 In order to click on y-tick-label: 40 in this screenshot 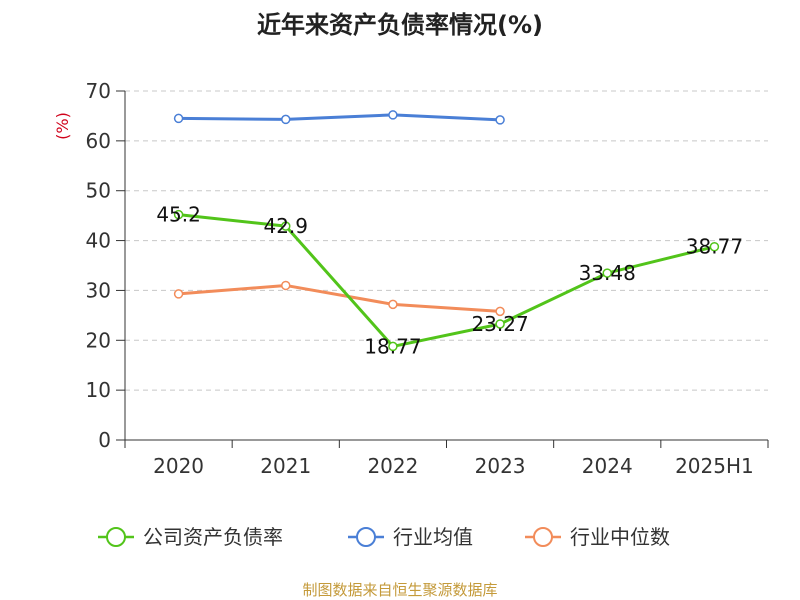, I will do `click(98, 241)`.